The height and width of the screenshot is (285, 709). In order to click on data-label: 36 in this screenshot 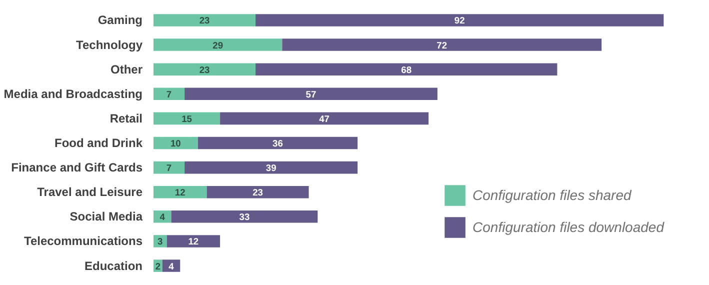, I will do `click(277, 143)`.